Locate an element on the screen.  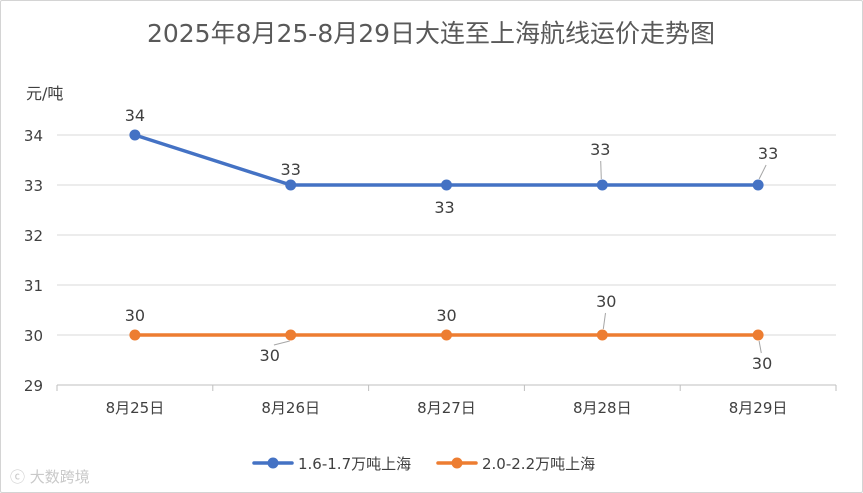
legend-label: 2.0-2.2万吨上海 is located at coordinates (538, 464).